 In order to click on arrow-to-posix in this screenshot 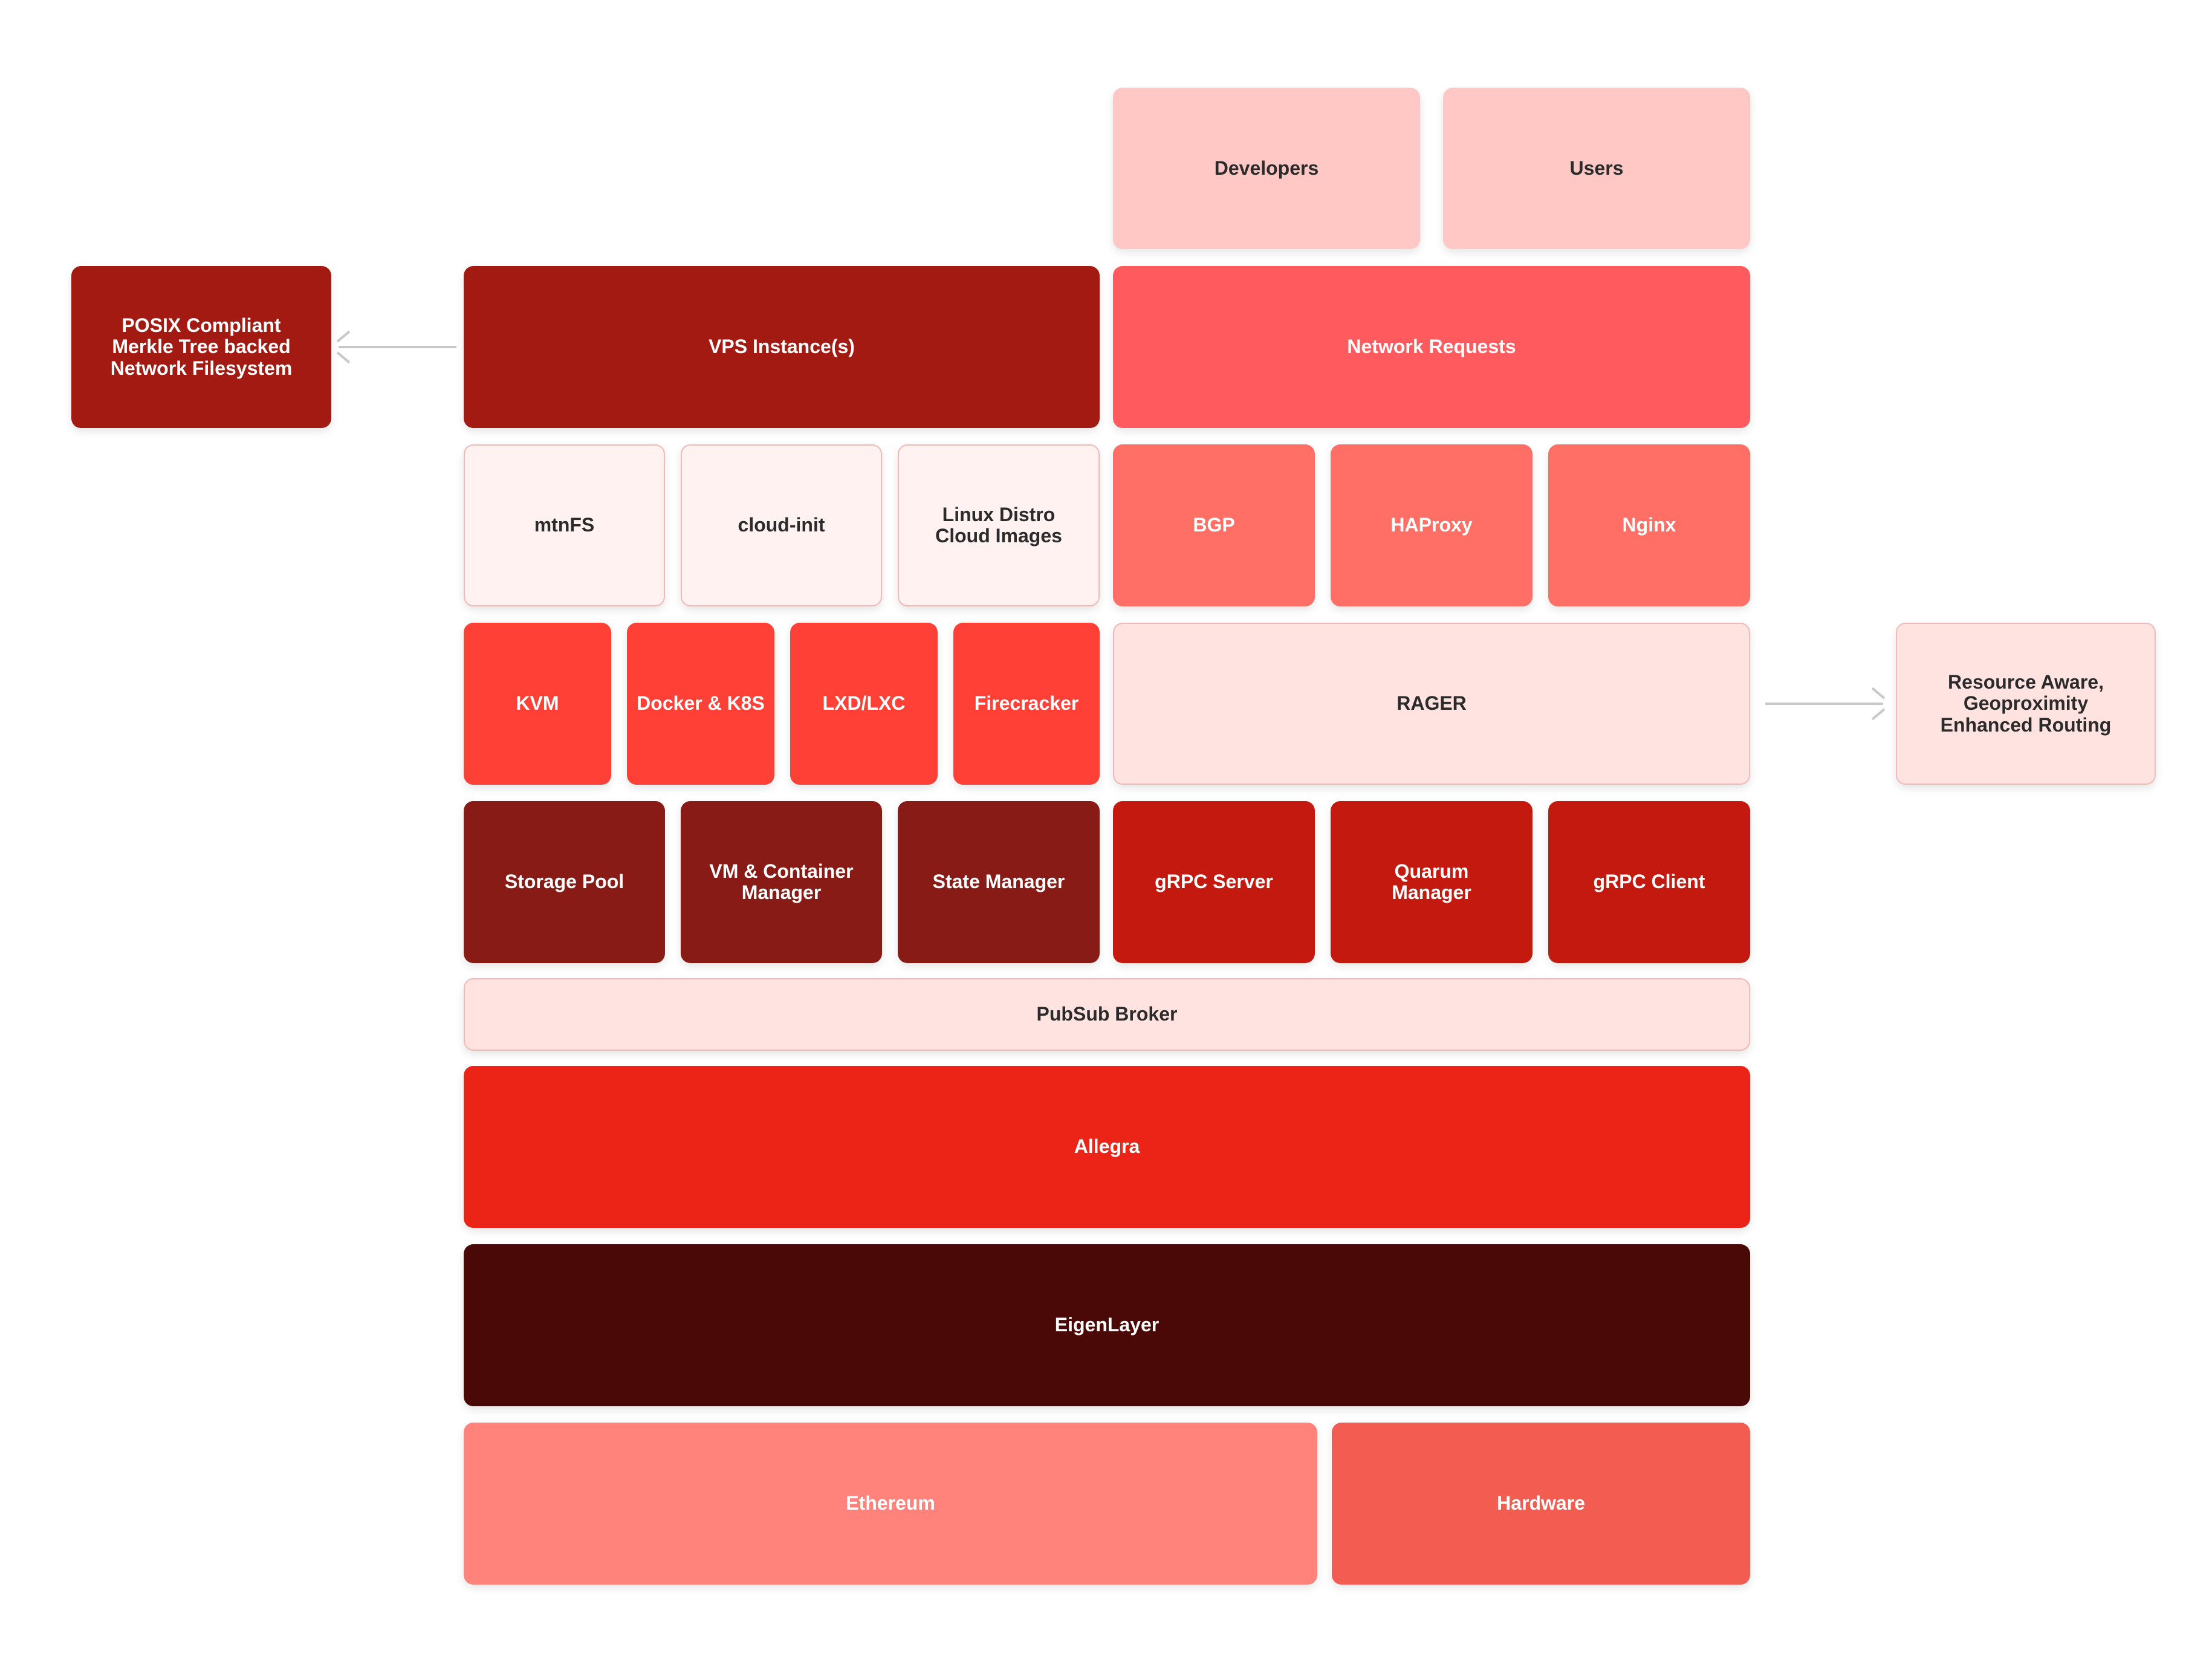, I will do `click(398, 347)`.